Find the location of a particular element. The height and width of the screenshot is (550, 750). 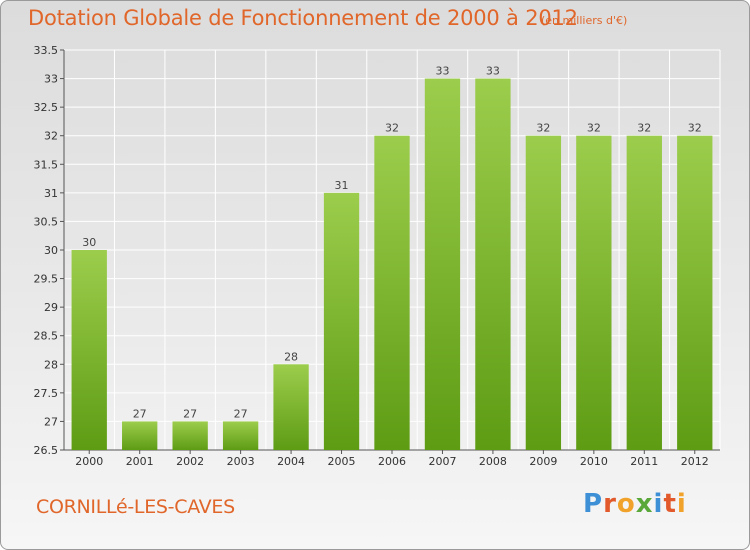

x-tick-label: 2004 is located at coordinates (291, 461).